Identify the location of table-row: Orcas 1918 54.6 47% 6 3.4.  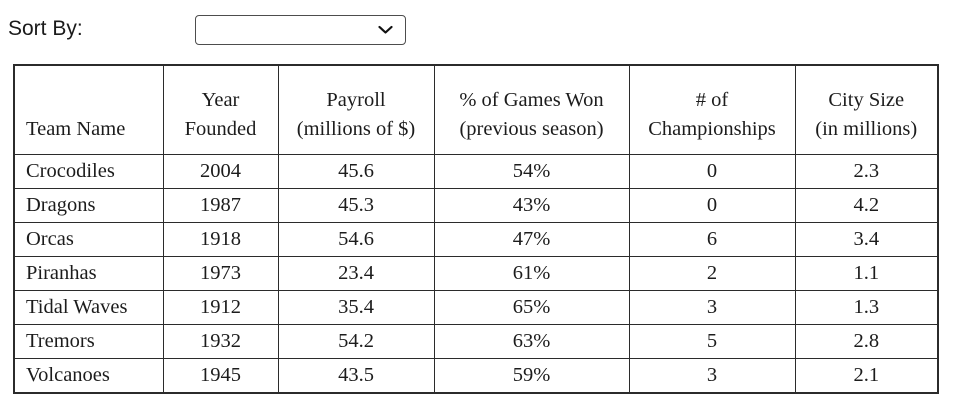
(476, 239).